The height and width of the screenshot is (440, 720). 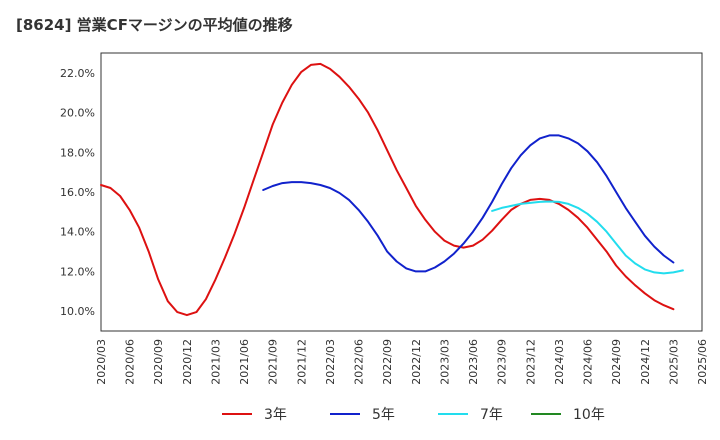 What do you see at coordinates (645, 362) in the screenshot?
I see `x-tick-label: 2024/12` at bounding box center [645, 362].